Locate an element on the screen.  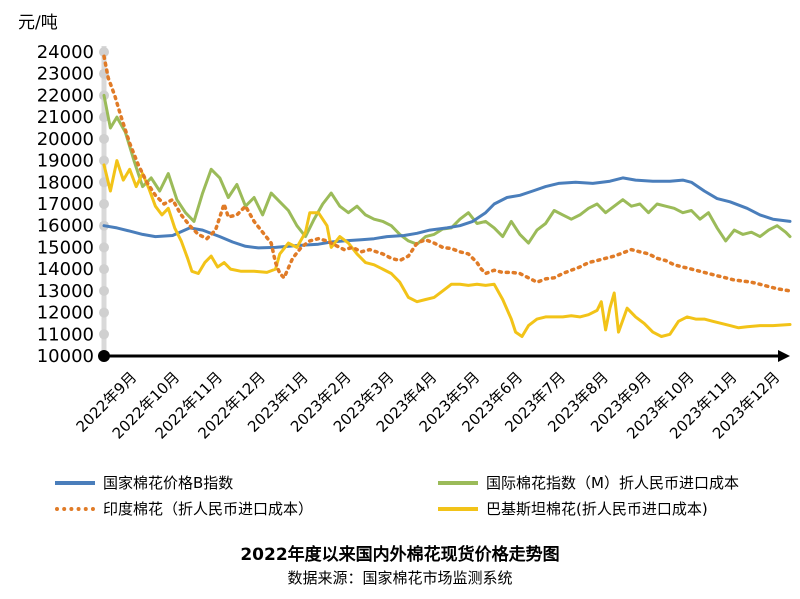
y-tick-label: 13000 is located at coordinates (65, 291).